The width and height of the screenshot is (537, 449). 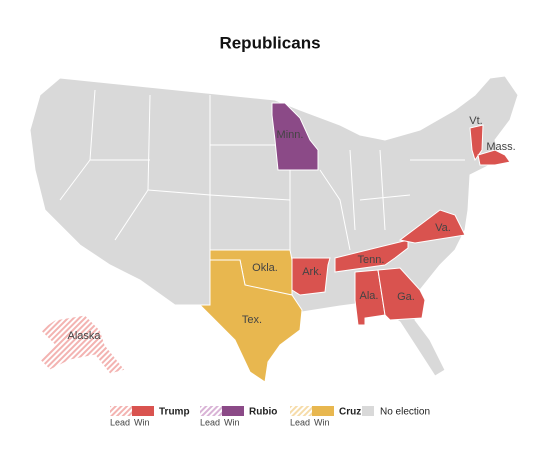 I want to click on legend-name: Rubio, so click(x=263, y=412).